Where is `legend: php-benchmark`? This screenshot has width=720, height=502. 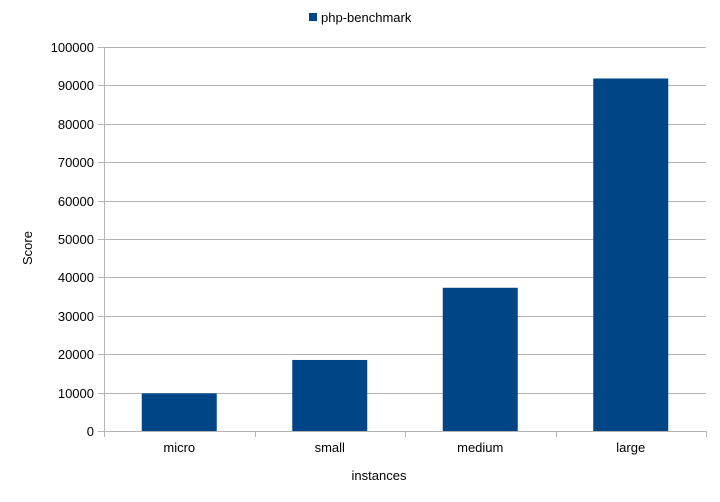
legend: php-benchmark is located at coordinates (360, 17).